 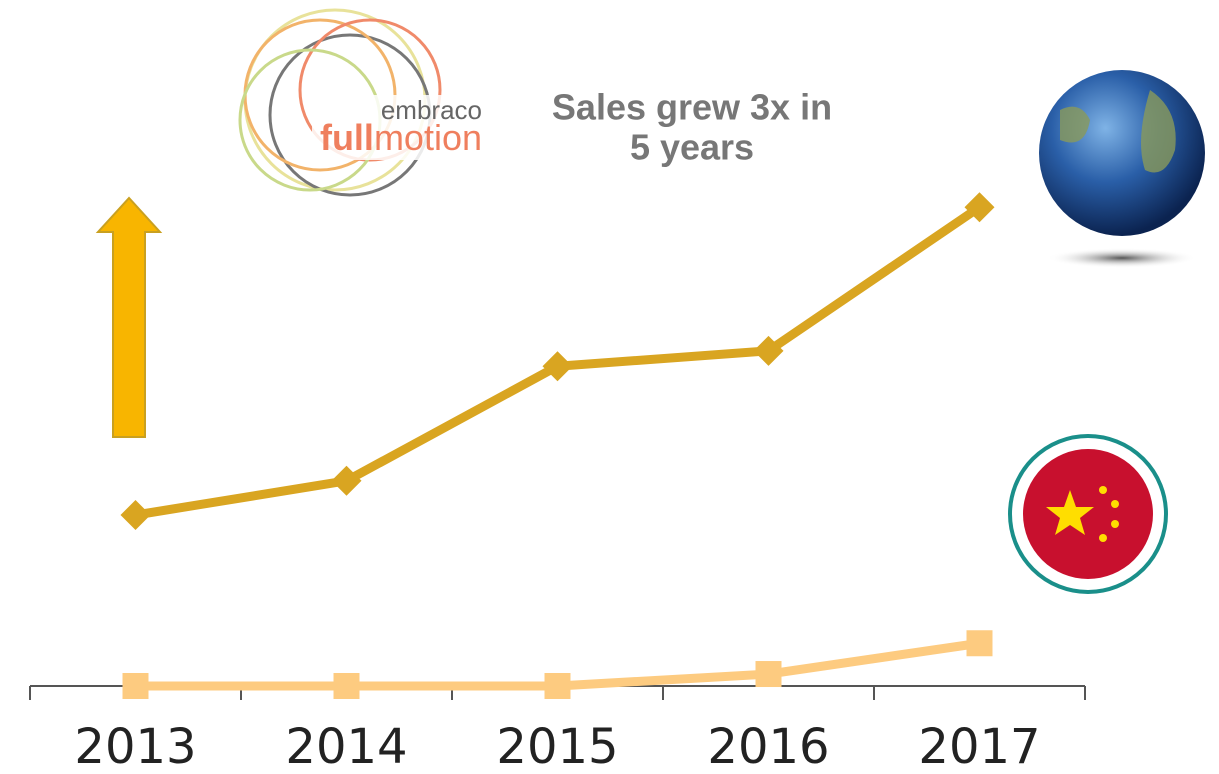 I want to click on logo-name: fullmotion, so click(x=401, y=137).